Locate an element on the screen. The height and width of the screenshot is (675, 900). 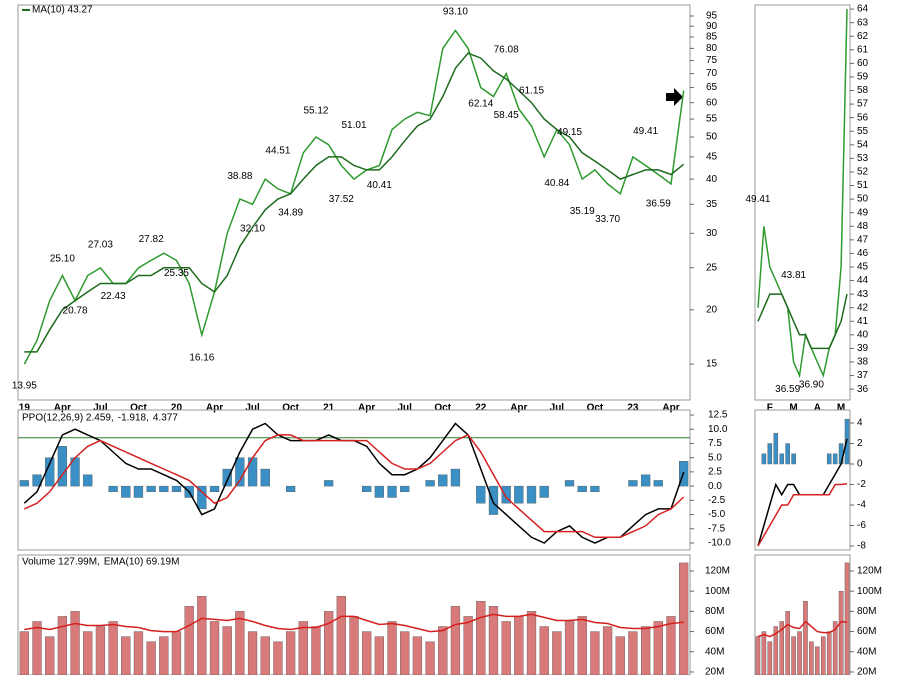
y-tick-label: 85 is located at coordinates (712, 37).